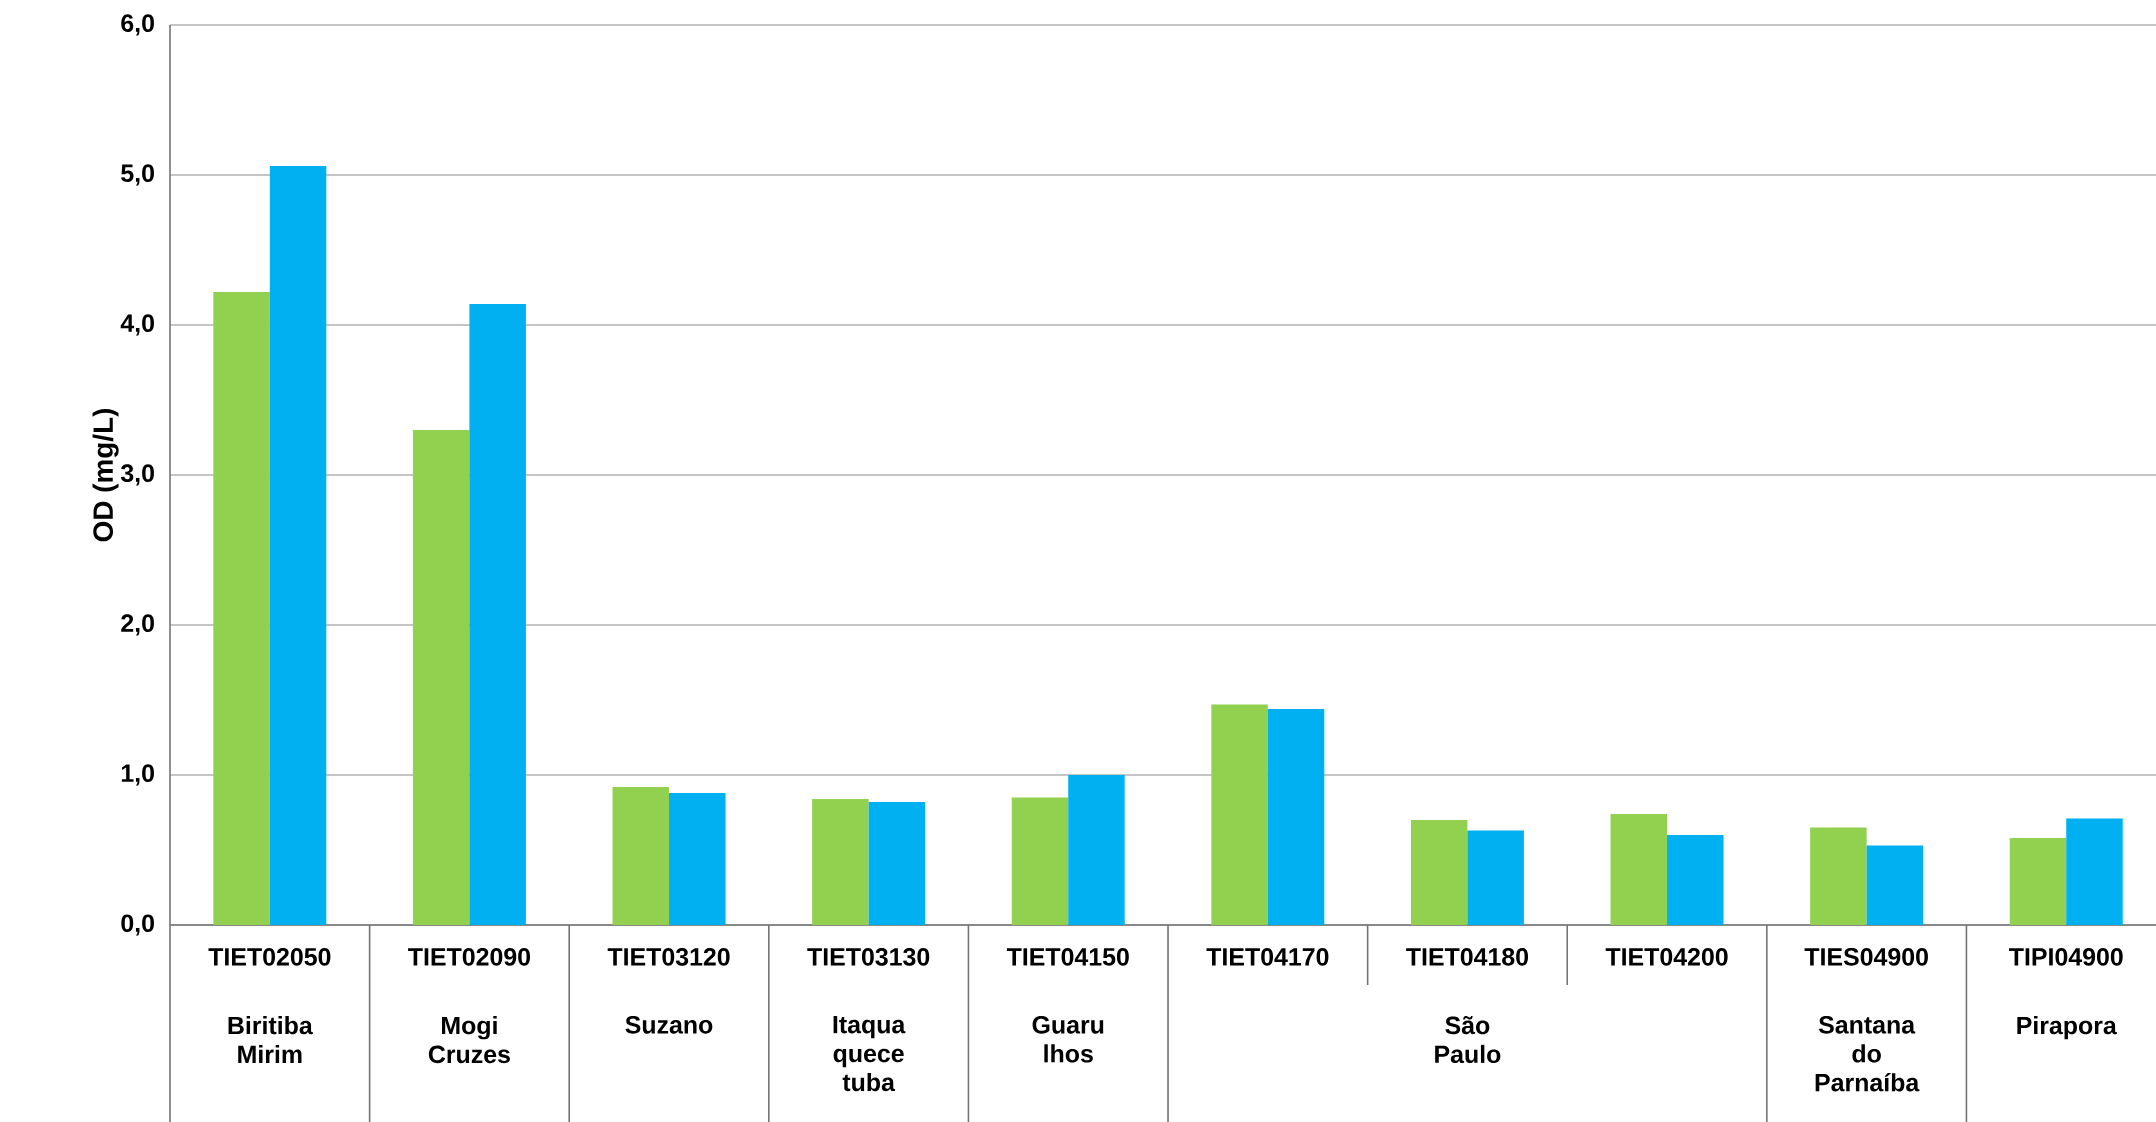  I want to click on text: Suzano, so click(669, 1025).